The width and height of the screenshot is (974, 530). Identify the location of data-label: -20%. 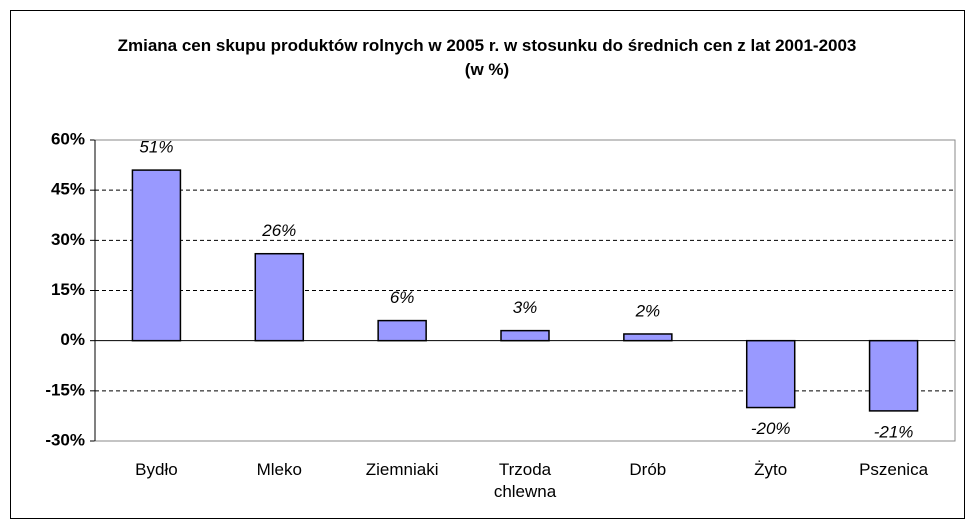
(771, 428).